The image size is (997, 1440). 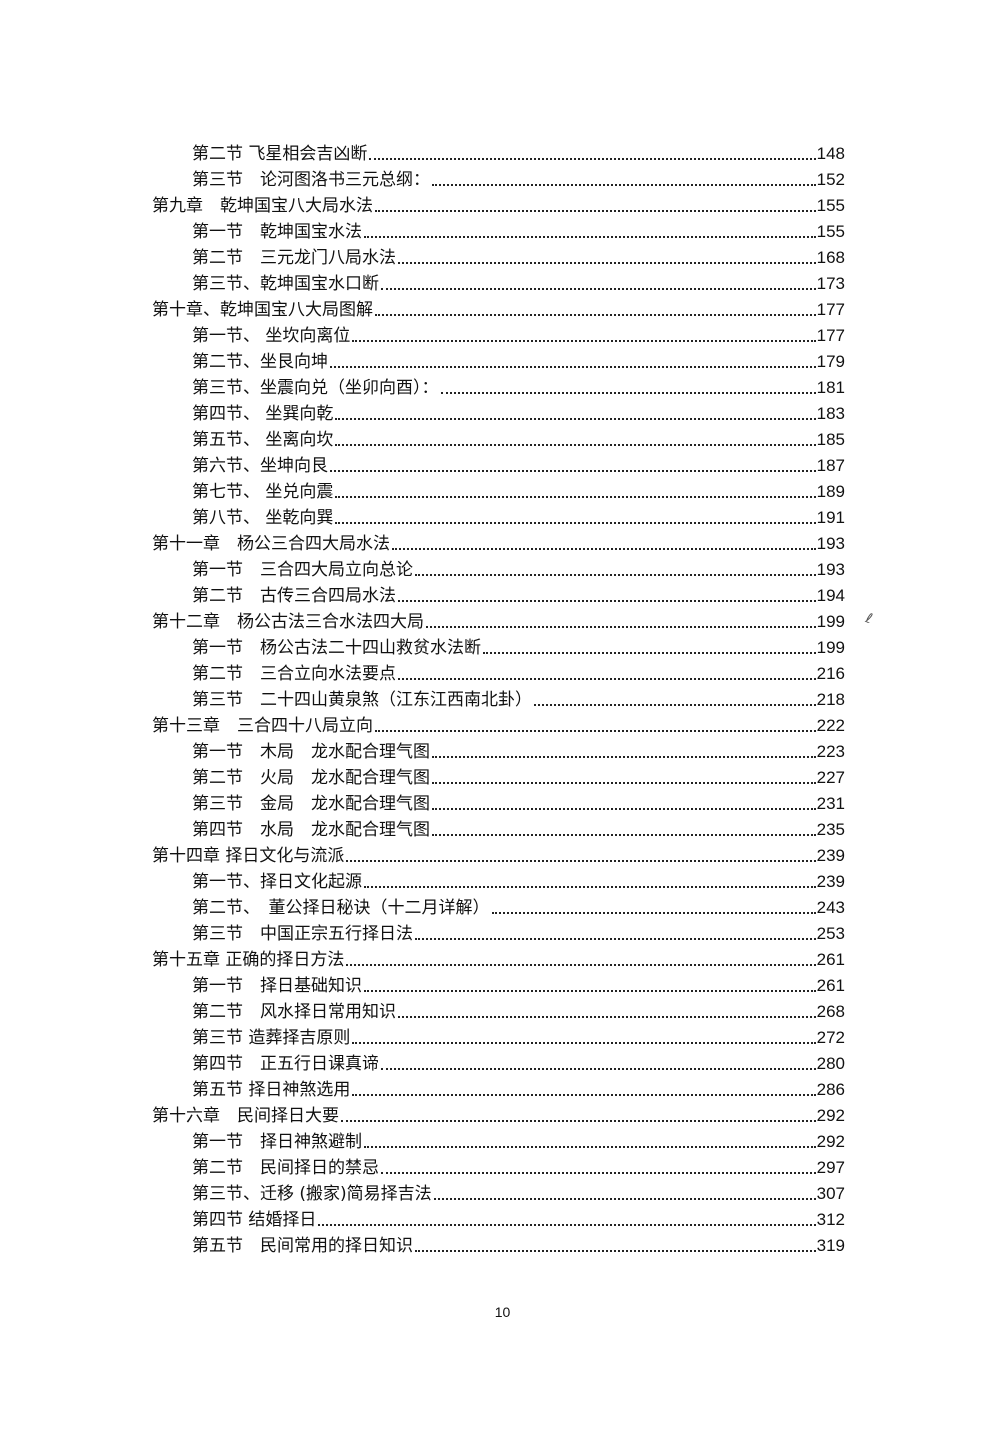 What do you see at coordinates (498, 620) in the screenshot?
I see `toc-chapter-entry: 第十二章 杨公古法三合水法四大局 199` at bounding box center [498, 620].